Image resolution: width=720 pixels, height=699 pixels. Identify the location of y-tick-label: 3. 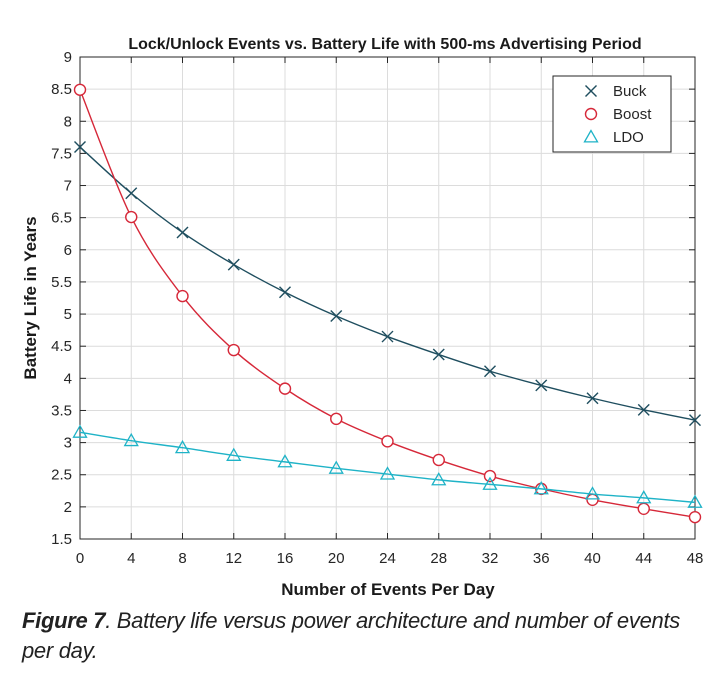
(68, 443).